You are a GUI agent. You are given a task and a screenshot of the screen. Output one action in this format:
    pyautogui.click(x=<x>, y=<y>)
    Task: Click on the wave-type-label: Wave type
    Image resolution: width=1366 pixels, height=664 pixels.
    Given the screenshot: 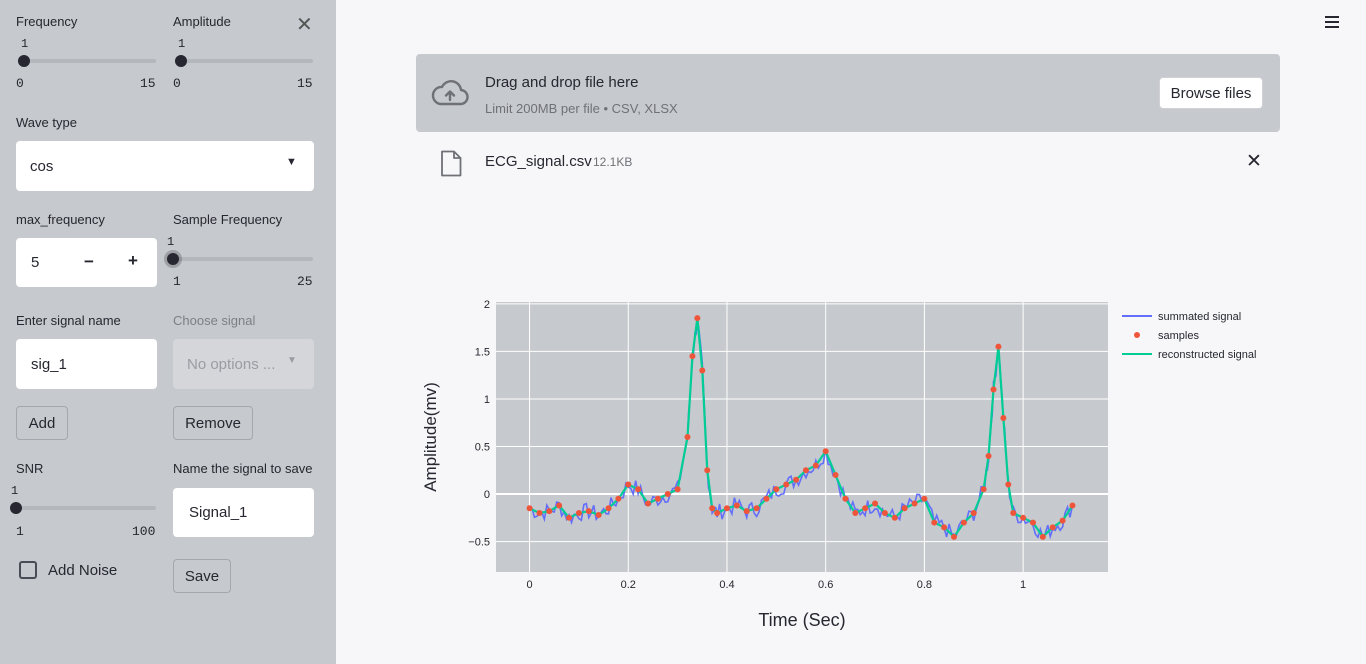 What is the action you would take?
    pyautogui.click(x=46, y=122)
    